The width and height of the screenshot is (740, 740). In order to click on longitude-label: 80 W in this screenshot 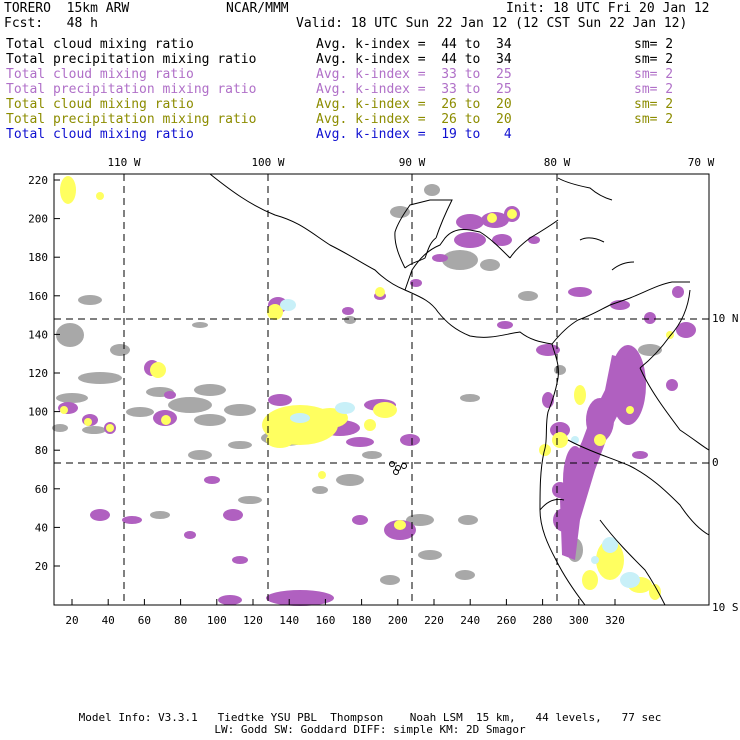, I will do `click(557, 162)`.